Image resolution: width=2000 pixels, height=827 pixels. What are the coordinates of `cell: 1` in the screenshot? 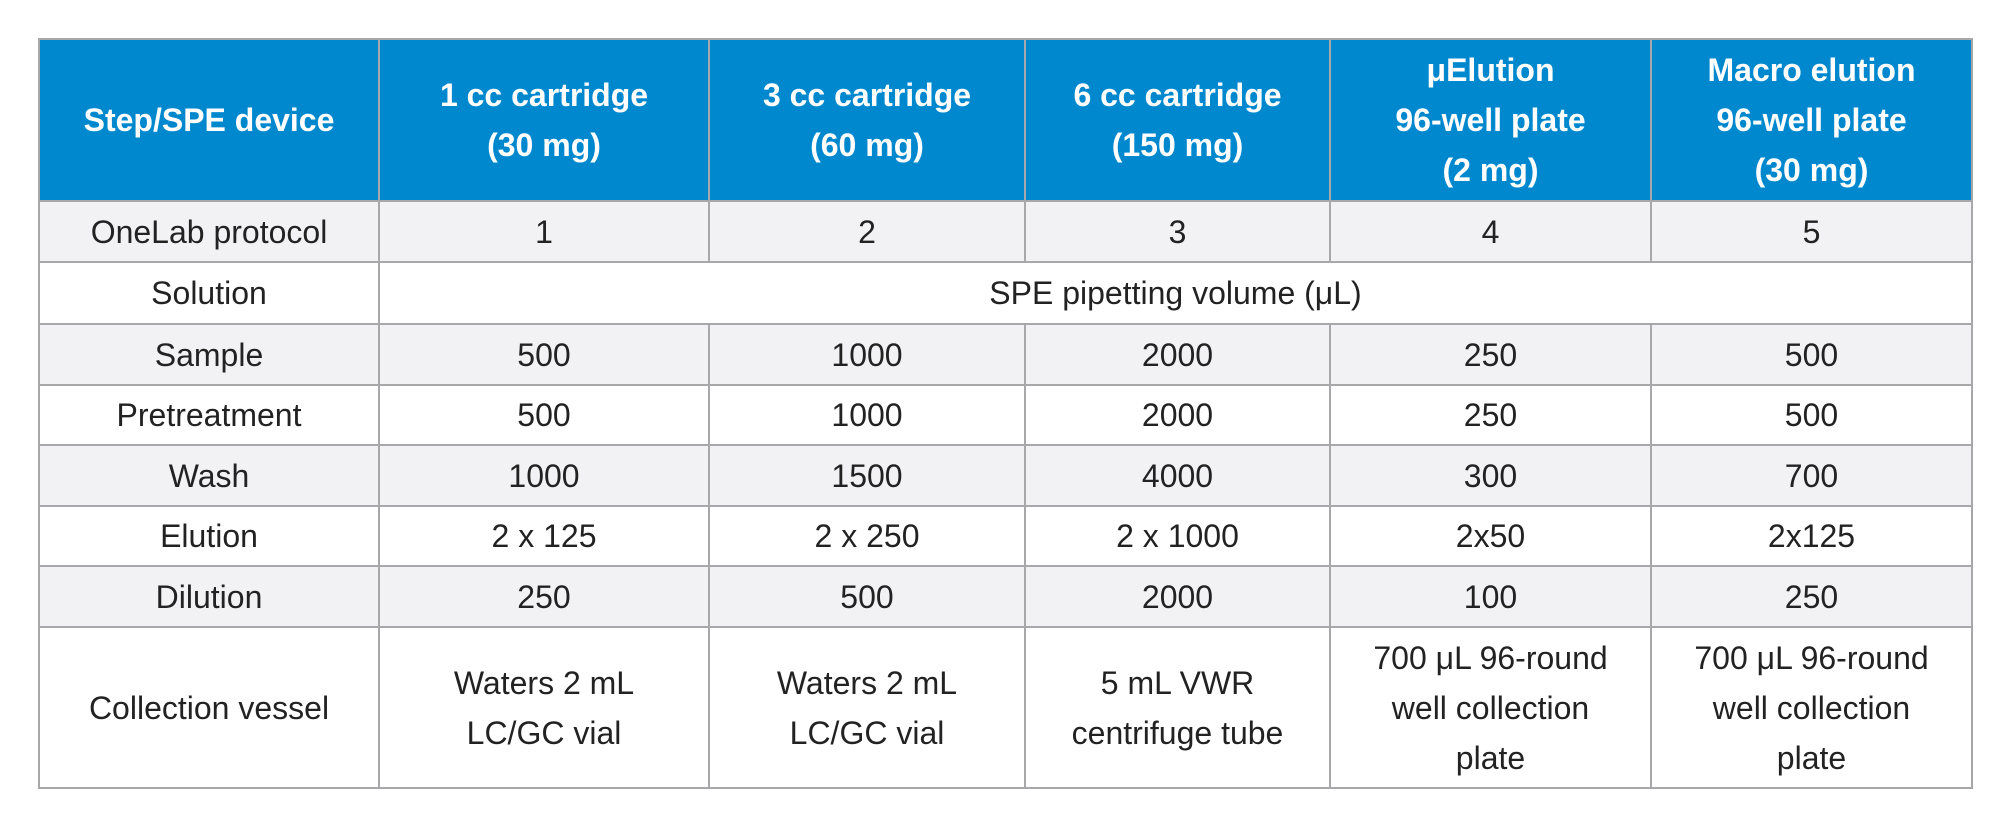 It's located at (544, 231).